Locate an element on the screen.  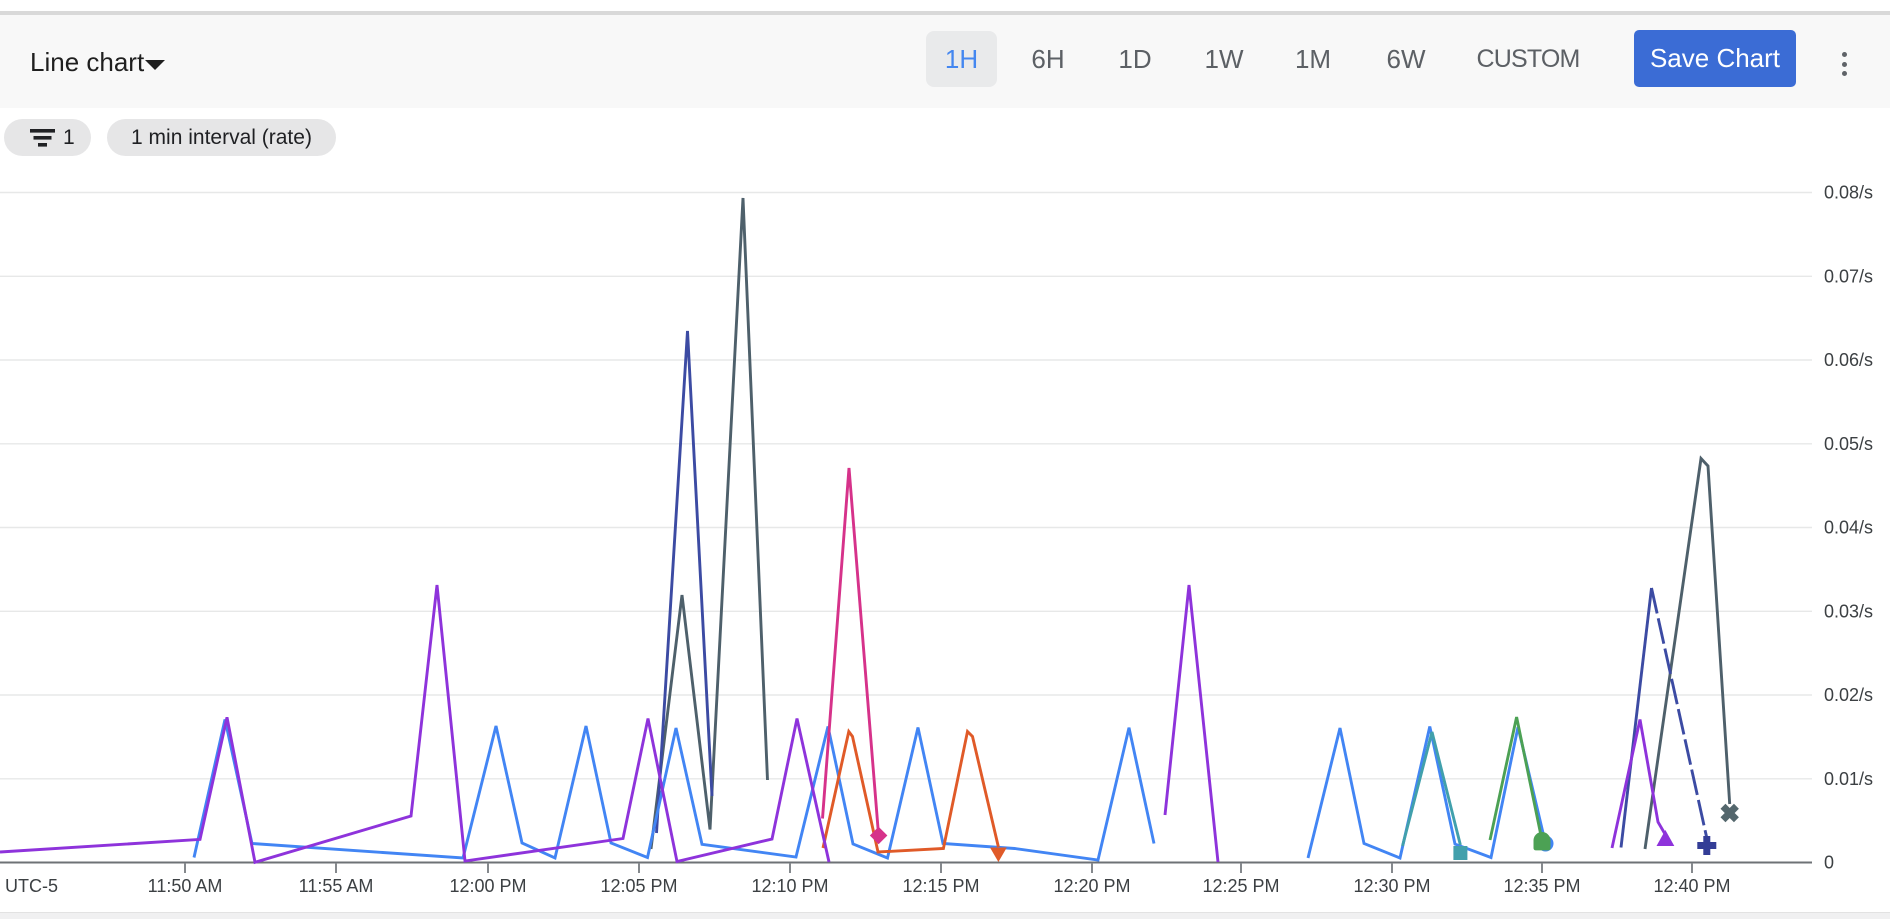
svg-text: 12:00 PM is located at coordinates (487, 886).